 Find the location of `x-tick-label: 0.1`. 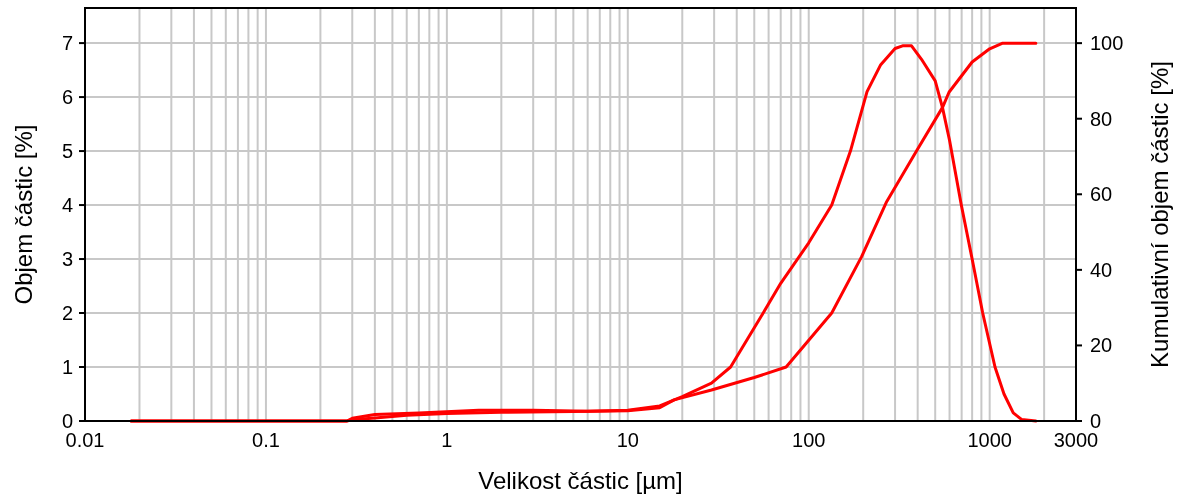

x-tick-label: 0.1 is located at coordinates (266, 440).